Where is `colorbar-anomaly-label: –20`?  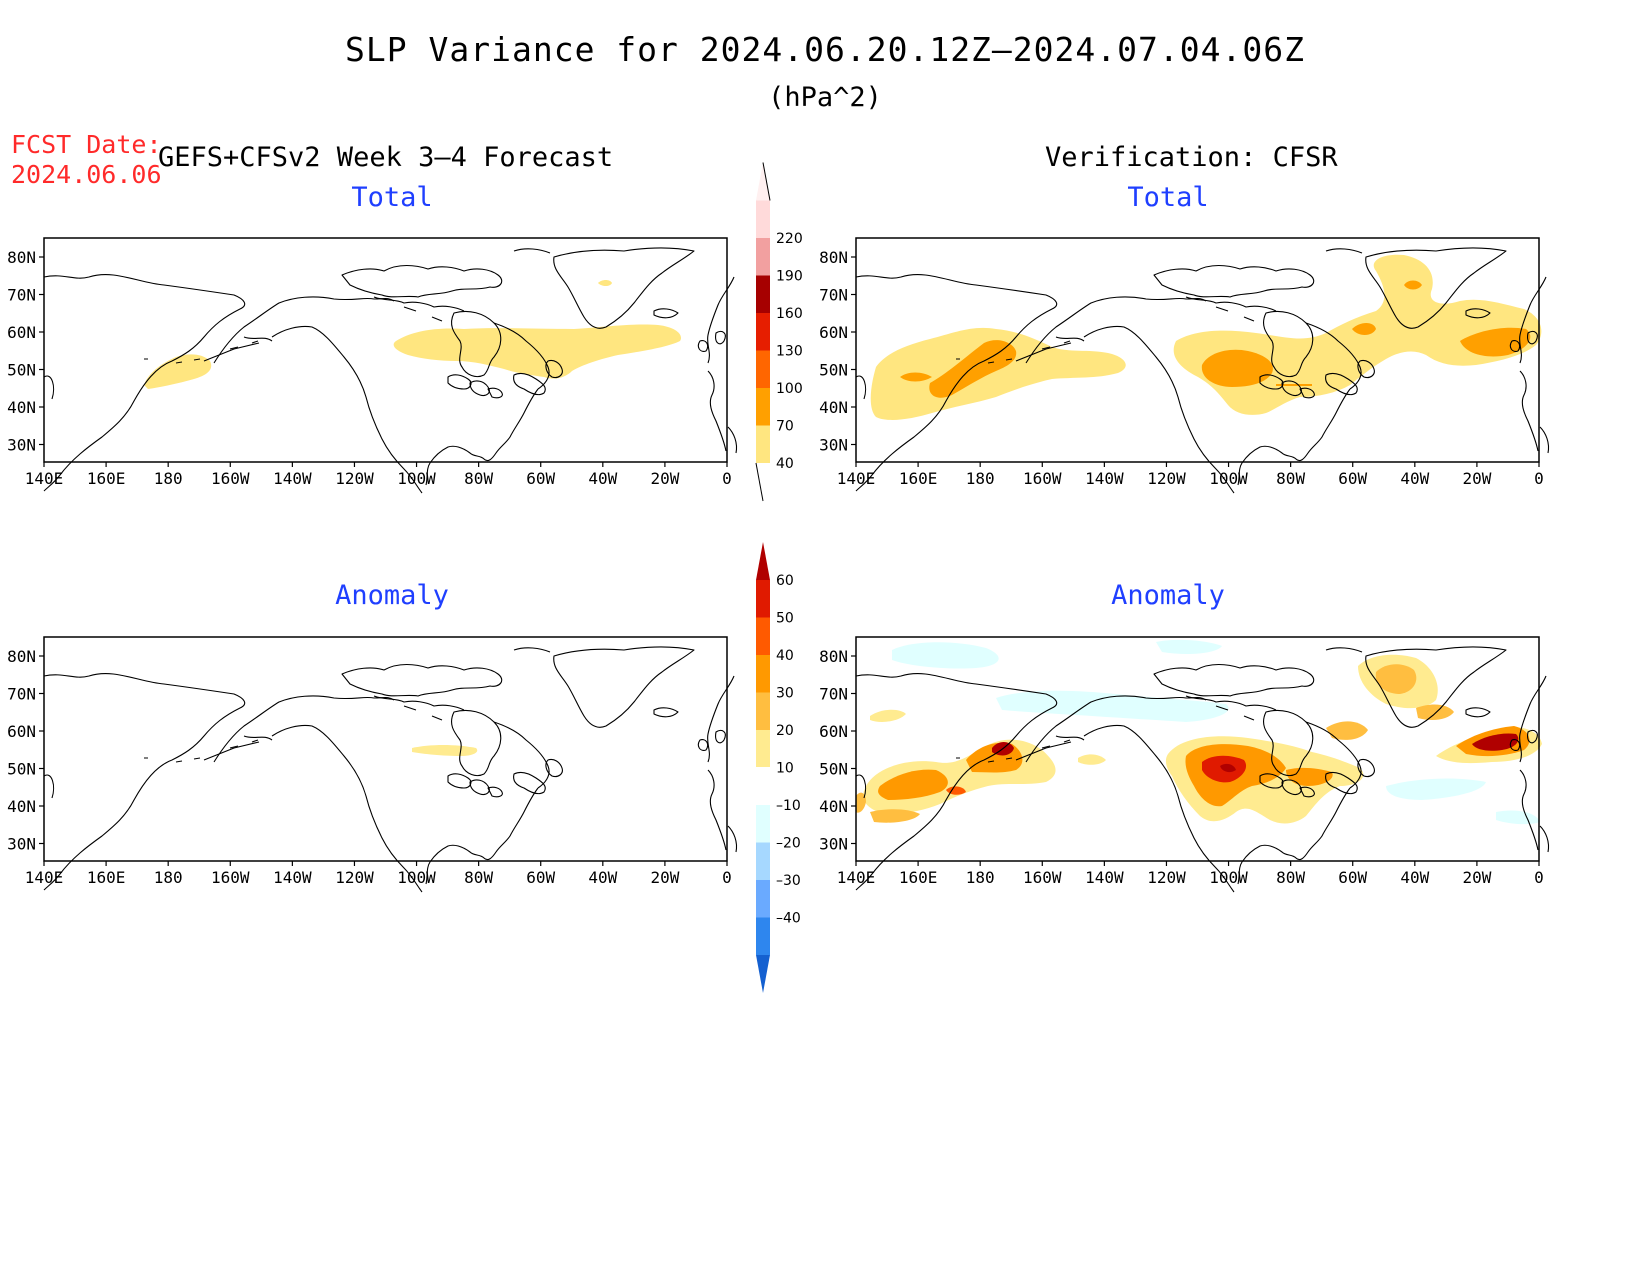
colorbar-anomaly-label: –20 is located at coordinates (788, 844).